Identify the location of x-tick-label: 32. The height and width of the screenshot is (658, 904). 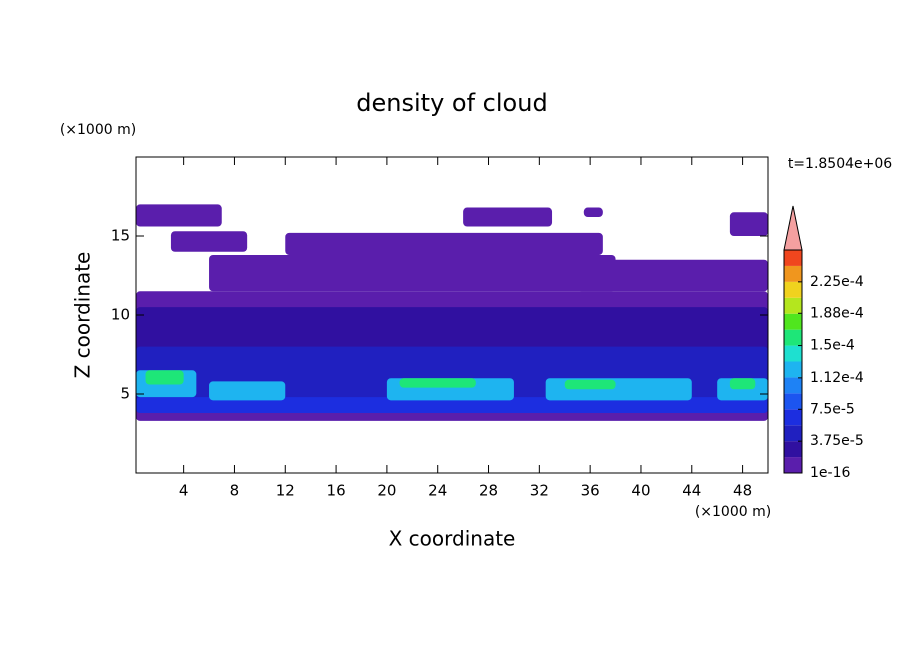
(539, 491).